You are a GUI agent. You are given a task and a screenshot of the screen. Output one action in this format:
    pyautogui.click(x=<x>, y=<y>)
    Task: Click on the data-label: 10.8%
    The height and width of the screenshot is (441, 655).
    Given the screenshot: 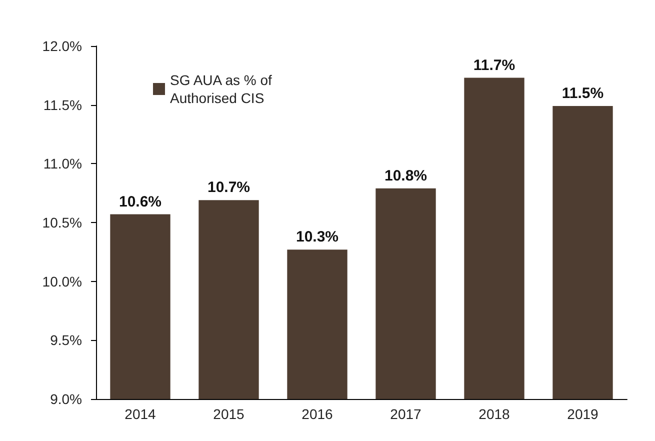 What is the action you would take?
    pyautogui.click(x=406, y=175)
    